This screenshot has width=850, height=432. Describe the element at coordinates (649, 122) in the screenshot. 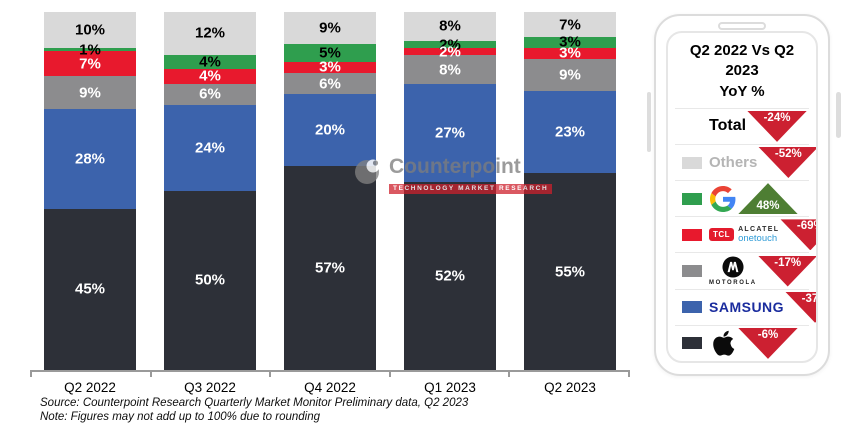

I see `phone-side-button-left` at that location.